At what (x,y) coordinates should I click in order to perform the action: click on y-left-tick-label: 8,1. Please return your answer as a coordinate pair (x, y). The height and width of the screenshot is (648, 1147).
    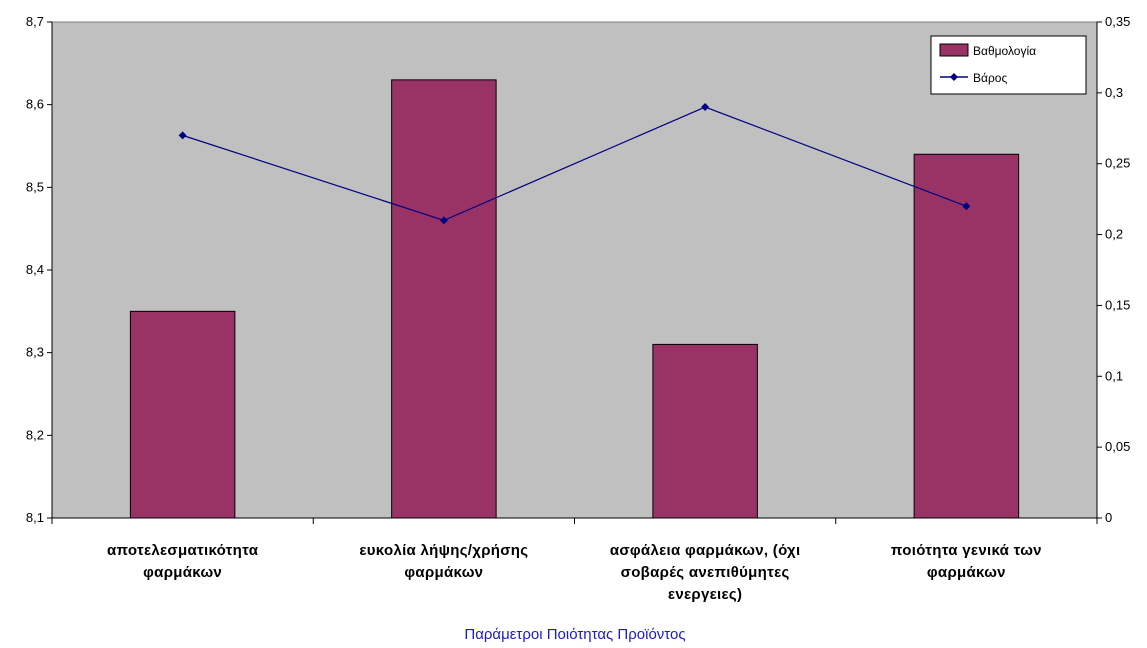
    Looking at the image, I should click on (35, 517).